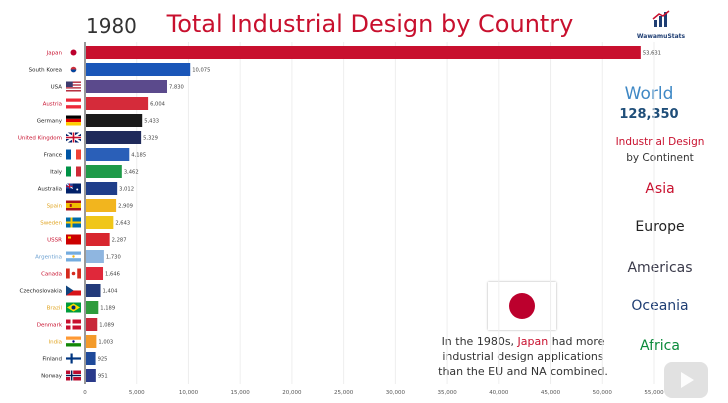 The width and height of the screenshot is (728, 403). Describe the element at coordinates (138, 156) in the screenshot. I see `value-label: 4,185` at that location.